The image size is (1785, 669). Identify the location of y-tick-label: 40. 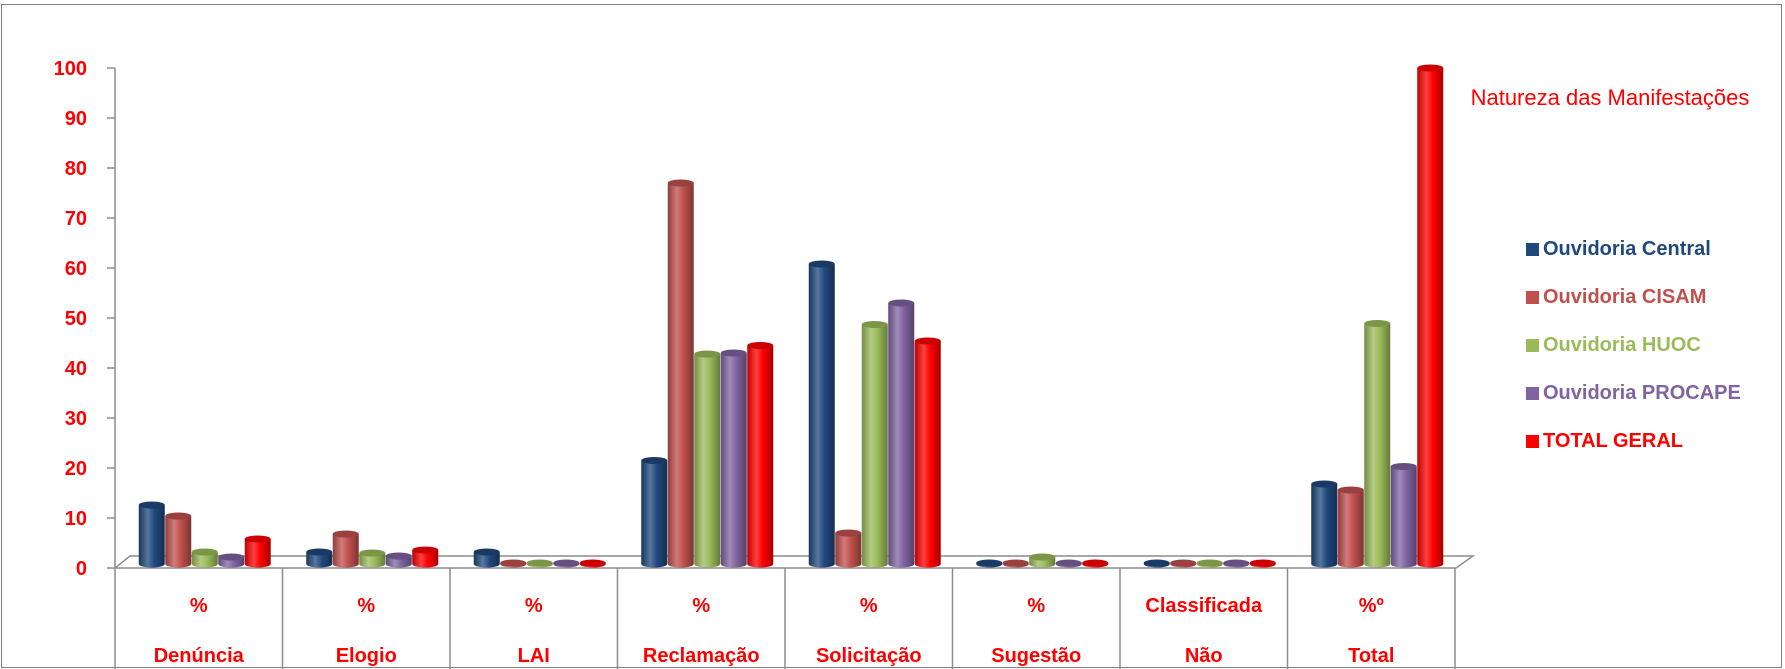
(76, 369).